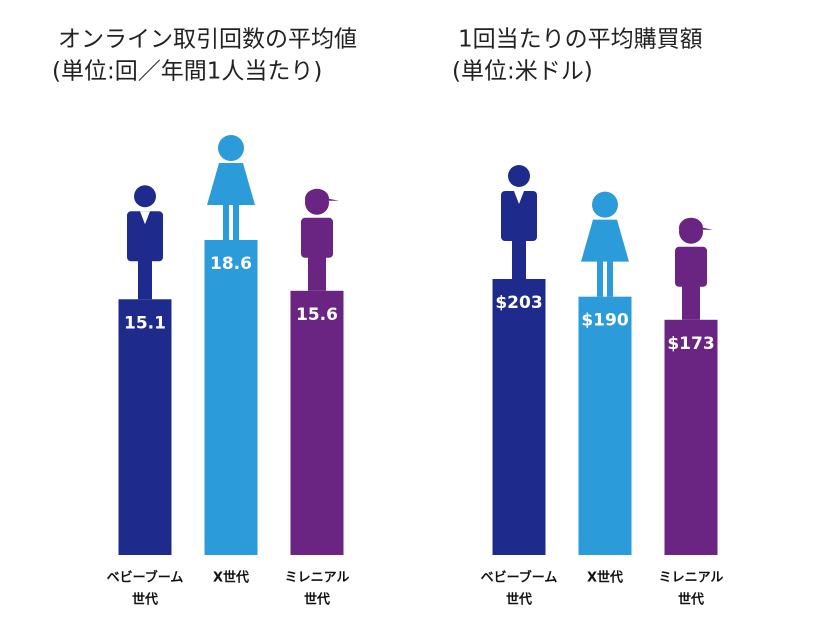 The width and height of the screenshot is (840, 628). What do you see at coordinates (604, 321) in the screenshot?
I see `value-label: $190` at bounding box center [604, 321].